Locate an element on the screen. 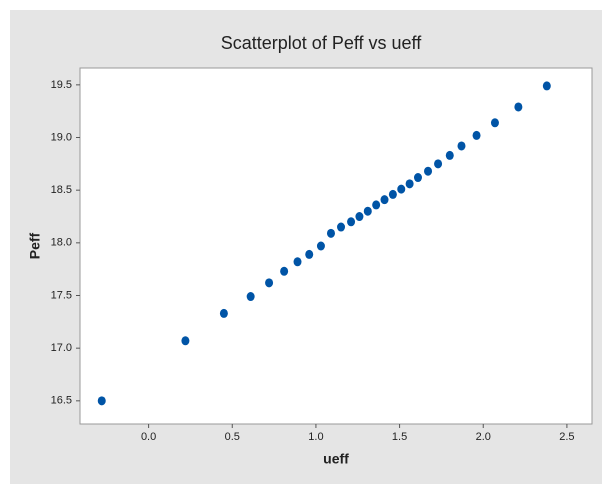  y-tick-label: 17.0 is located at coordinates (61, 348).